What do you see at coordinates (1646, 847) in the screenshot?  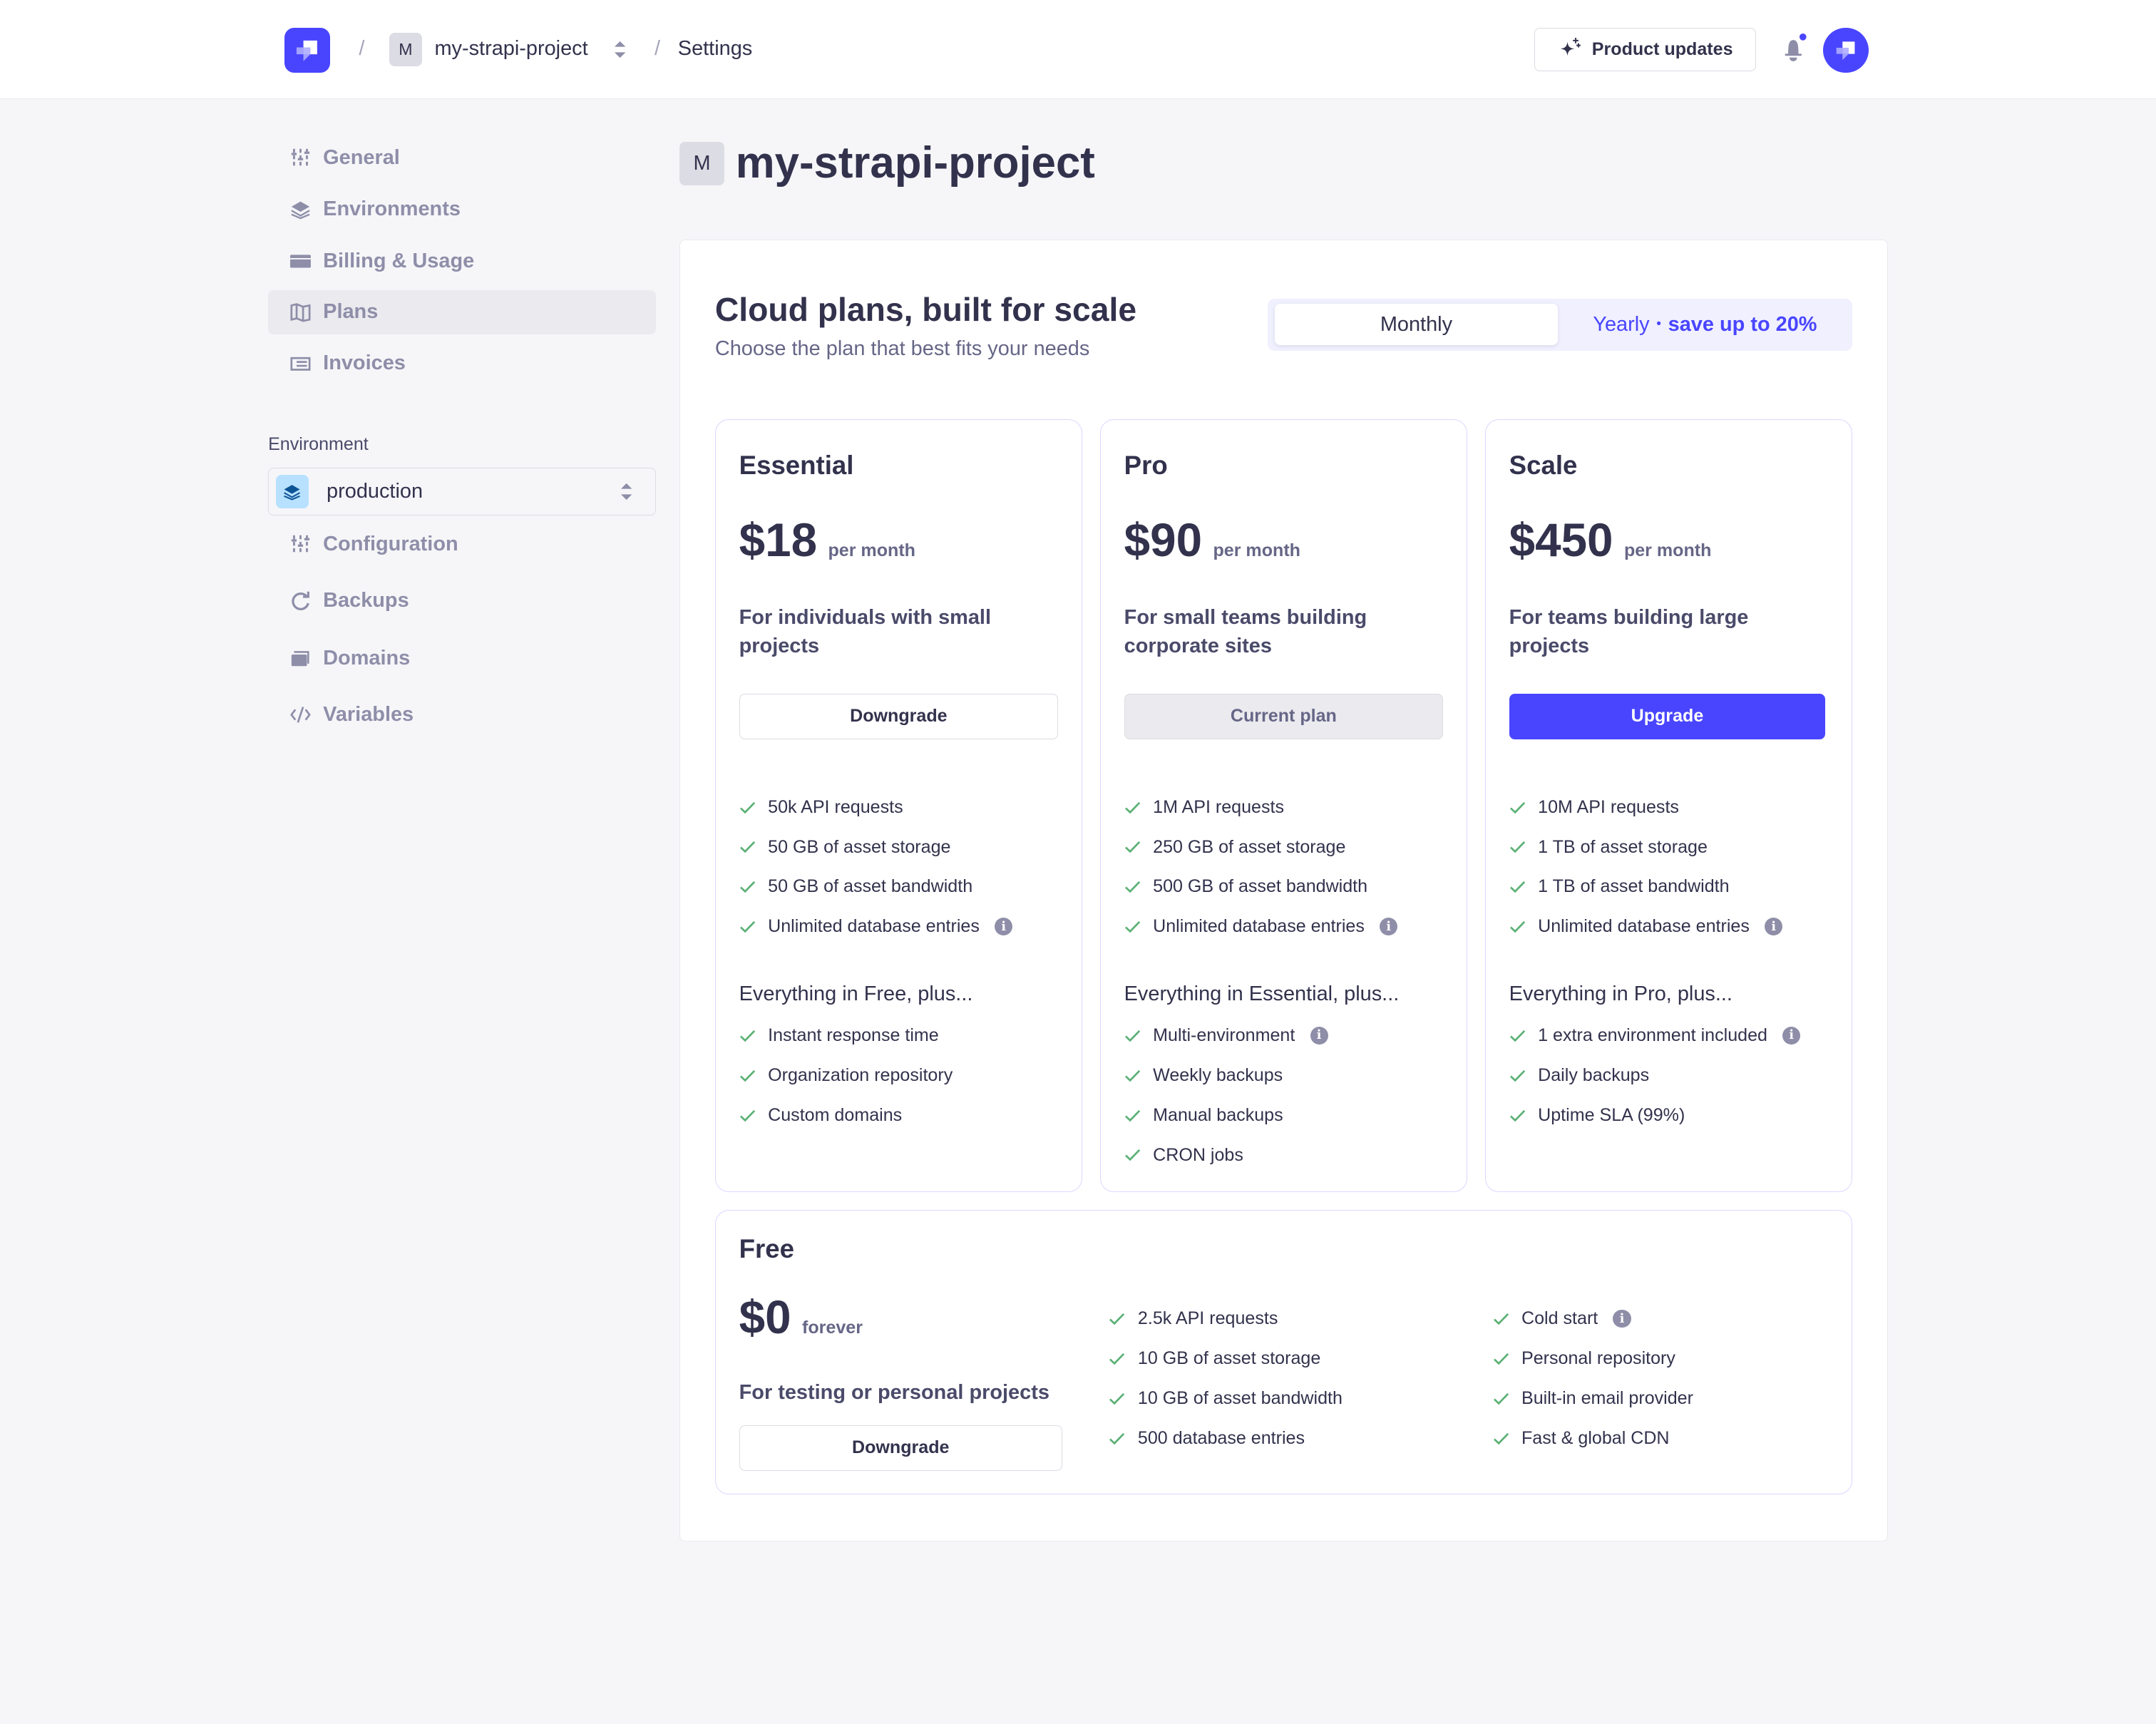 I see `feature-item: 1 TB of asset storage` at bounding box center [1646, 847].